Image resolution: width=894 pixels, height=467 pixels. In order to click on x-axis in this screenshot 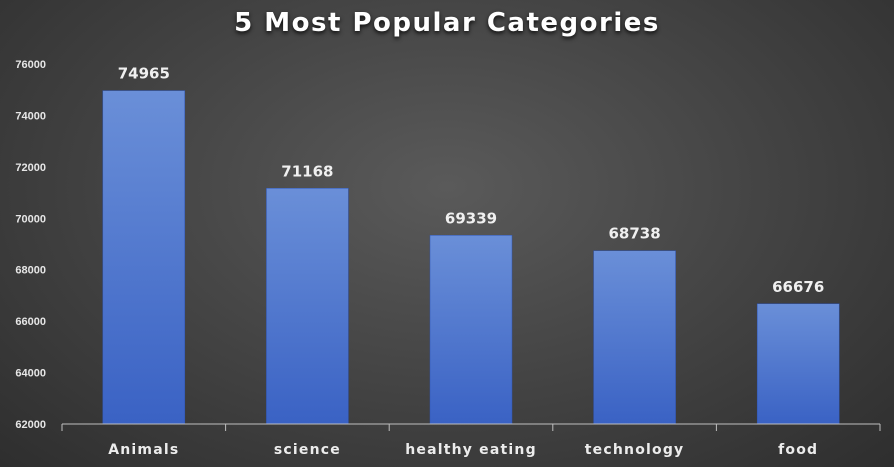, I will do `click(471, 427)`.